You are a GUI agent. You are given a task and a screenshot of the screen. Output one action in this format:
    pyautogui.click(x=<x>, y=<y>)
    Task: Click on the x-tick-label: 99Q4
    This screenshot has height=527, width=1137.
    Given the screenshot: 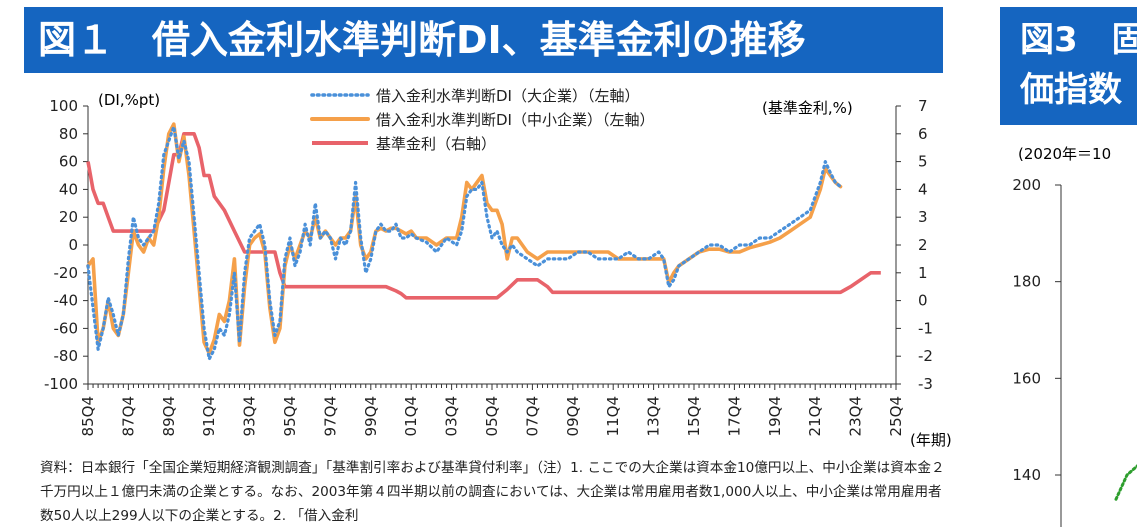 What is the action you would take?
    pyautogui.click(x=371, y=416)
    